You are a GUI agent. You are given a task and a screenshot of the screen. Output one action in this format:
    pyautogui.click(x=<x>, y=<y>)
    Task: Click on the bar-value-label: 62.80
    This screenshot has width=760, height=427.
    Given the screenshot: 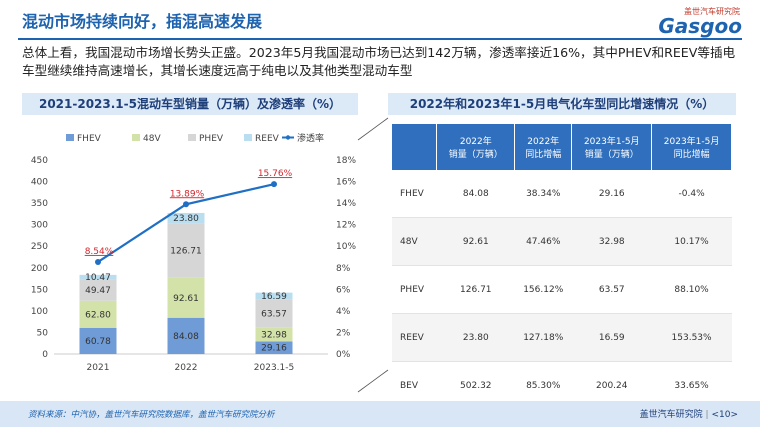 What is the action you would take?
    pyautogui.click(x=98, y=315)
    